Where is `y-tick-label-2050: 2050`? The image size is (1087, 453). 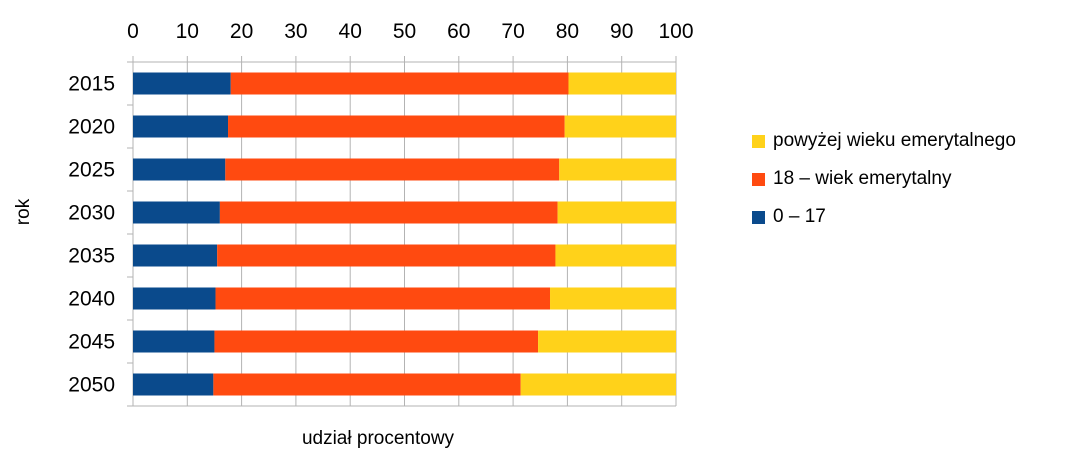 y-tick-label-2050: 2050 is located at coordinates (91, 385).